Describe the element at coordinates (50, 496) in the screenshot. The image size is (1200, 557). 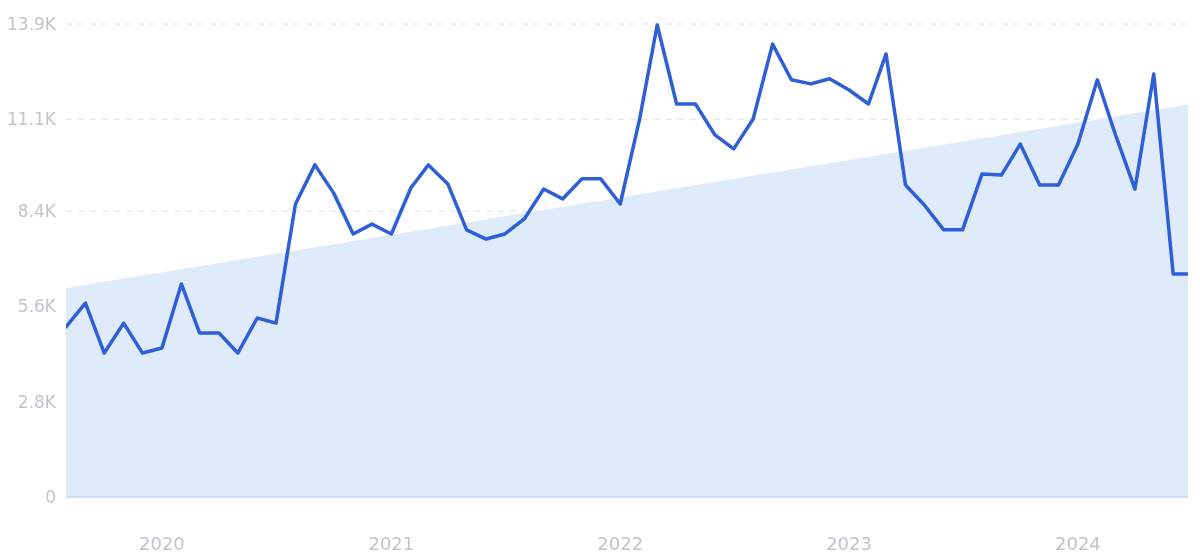
I see `y-tick-label: 0` at that location.